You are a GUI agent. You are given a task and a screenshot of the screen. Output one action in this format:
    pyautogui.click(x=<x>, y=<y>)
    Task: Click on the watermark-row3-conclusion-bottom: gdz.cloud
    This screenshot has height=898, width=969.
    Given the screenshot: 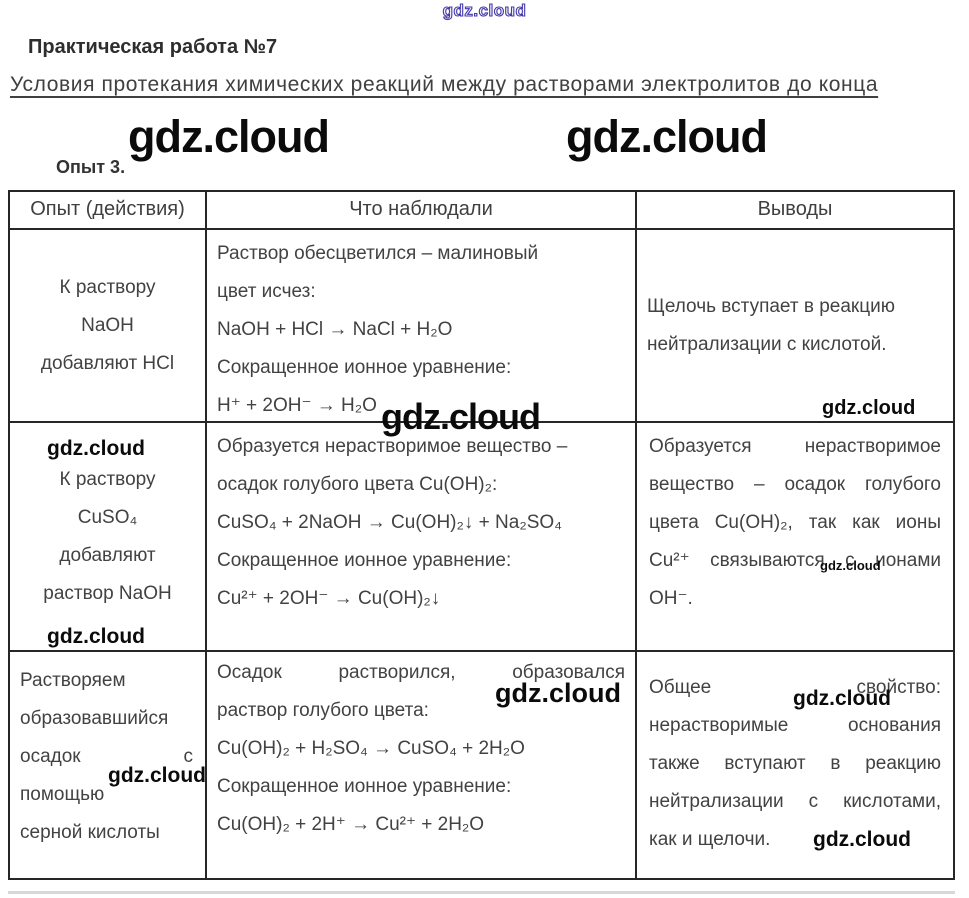 What is the action you would take?
    pyautogui.click(x=862, y=839)
    